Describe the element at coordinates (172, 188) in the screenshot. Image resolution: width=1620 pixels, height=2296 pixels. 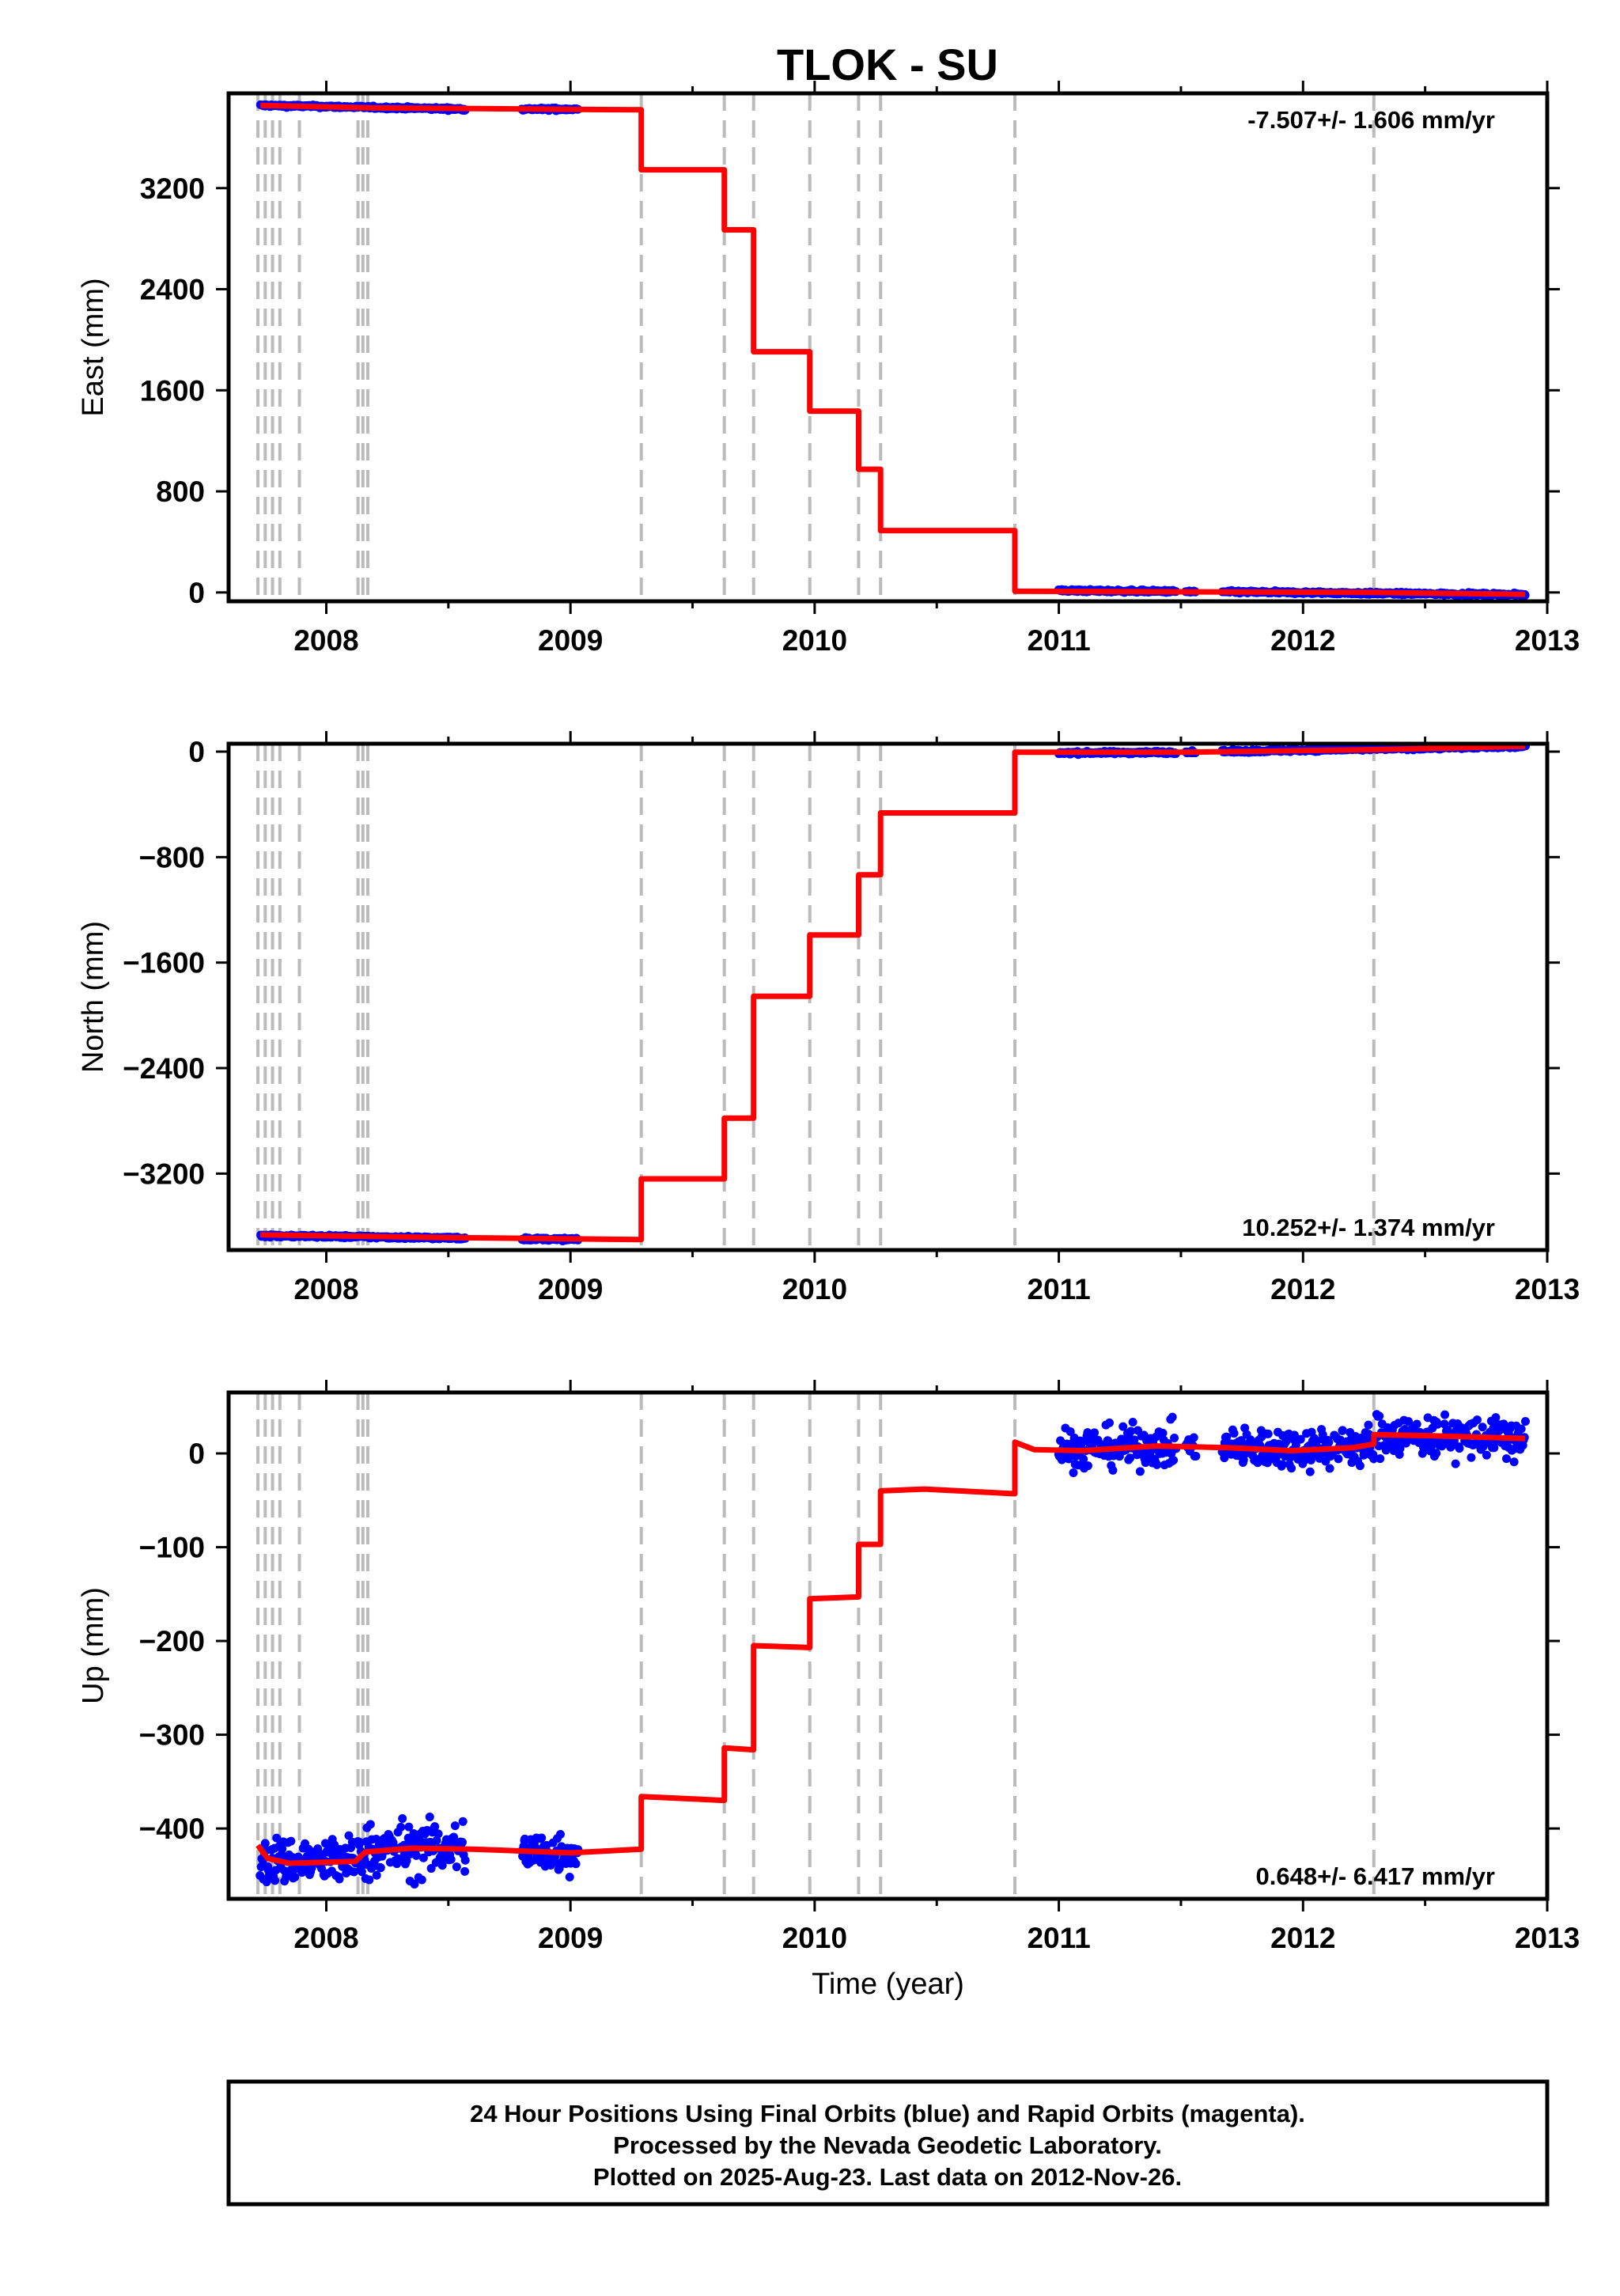
I see `panel-1-y-tick-label-3200: 3200` at that location.